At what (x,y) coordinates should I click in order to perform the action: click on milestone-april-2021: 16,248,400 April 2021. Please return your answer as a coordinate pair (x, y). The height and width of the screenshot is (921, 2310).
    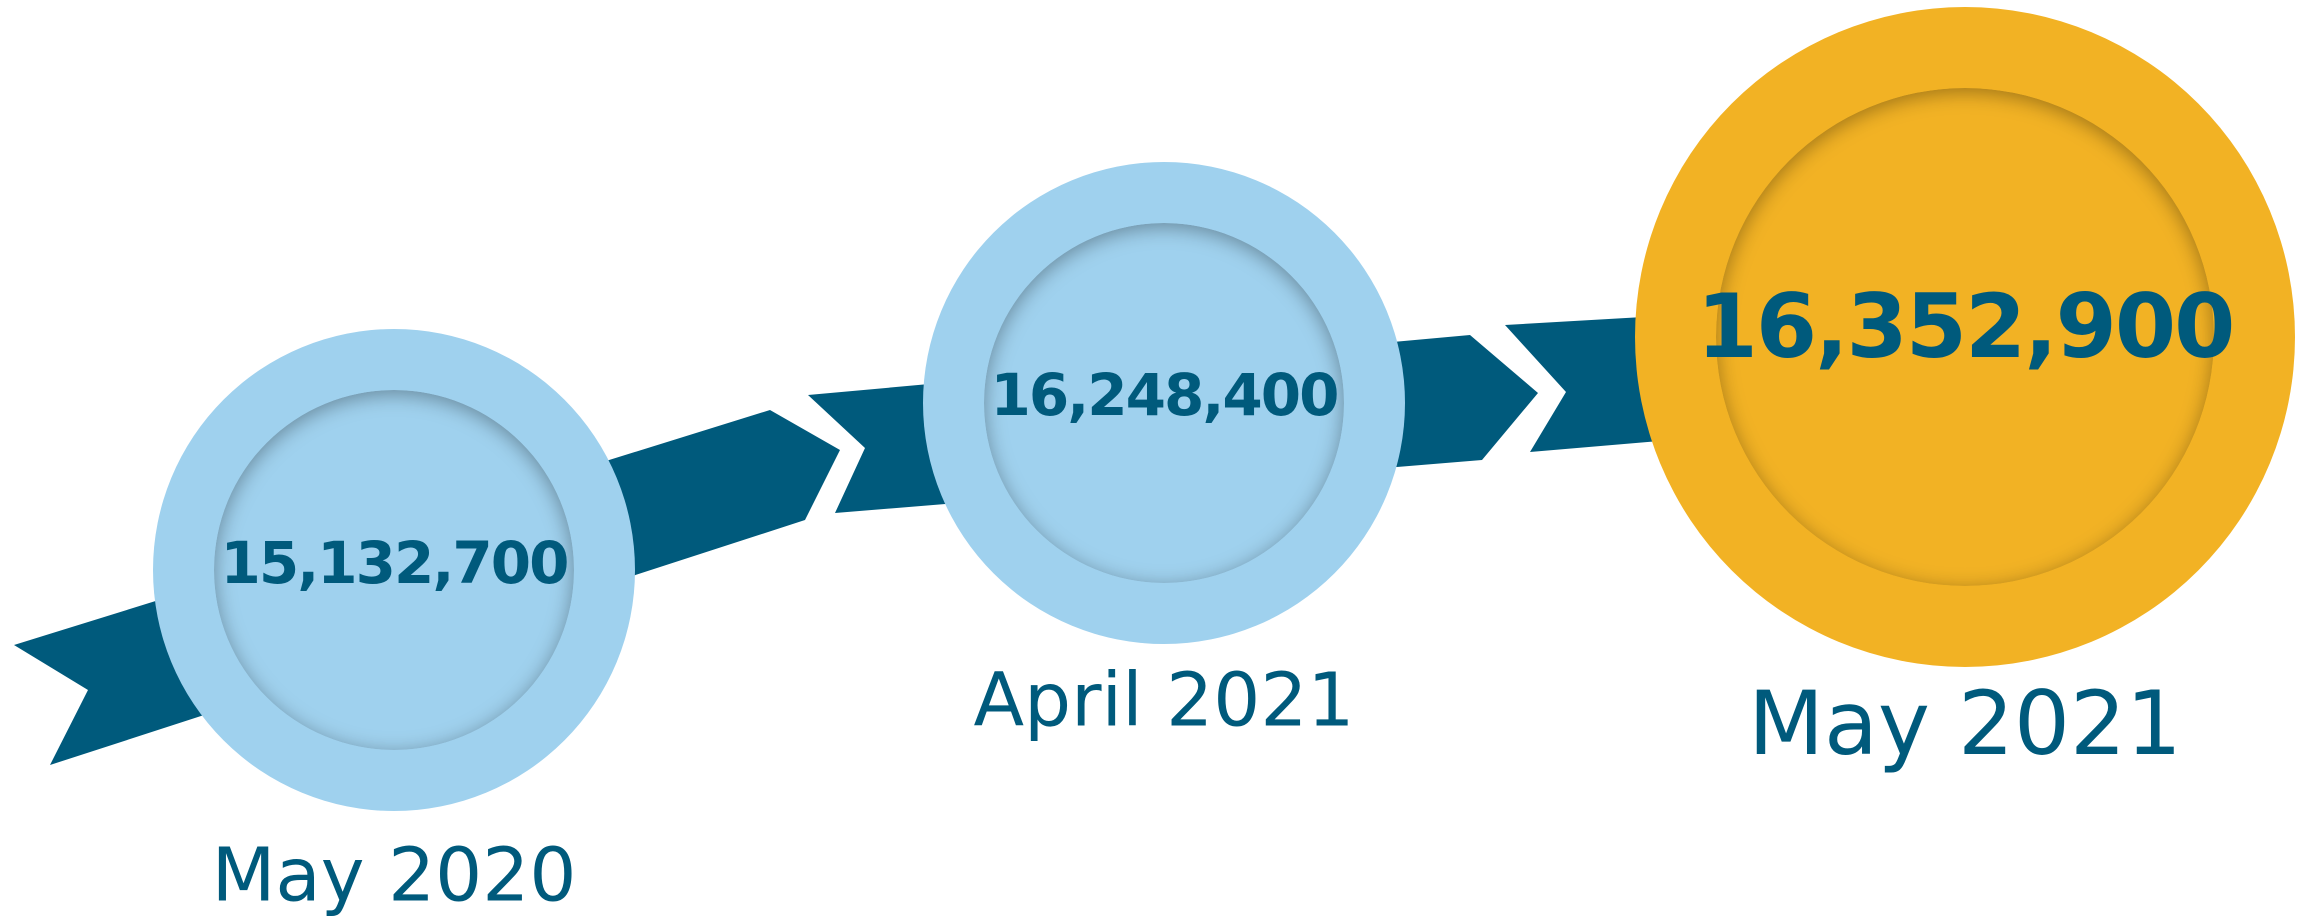
    Looking at the image, I should click on (1164, 453).